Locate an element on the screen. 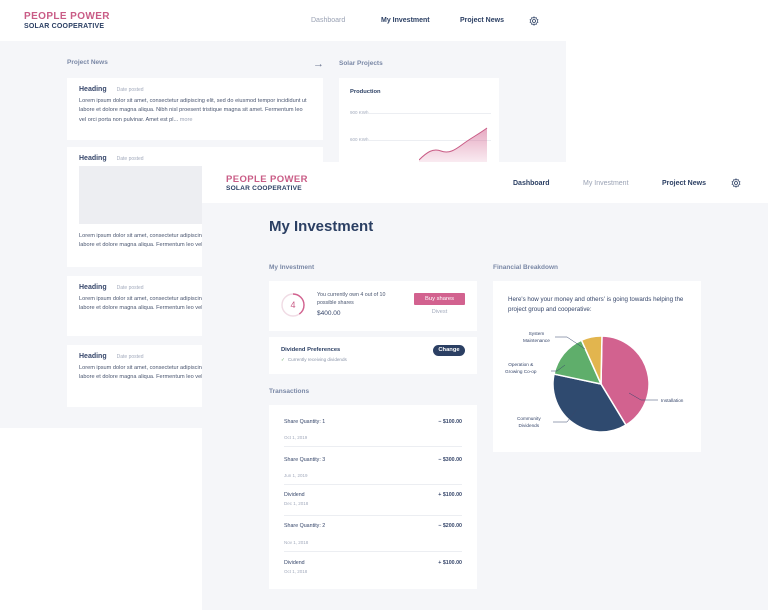 The image size is (768, 610). transaction-date: Nov 1, 2018 is located at coordinates (296, 542).